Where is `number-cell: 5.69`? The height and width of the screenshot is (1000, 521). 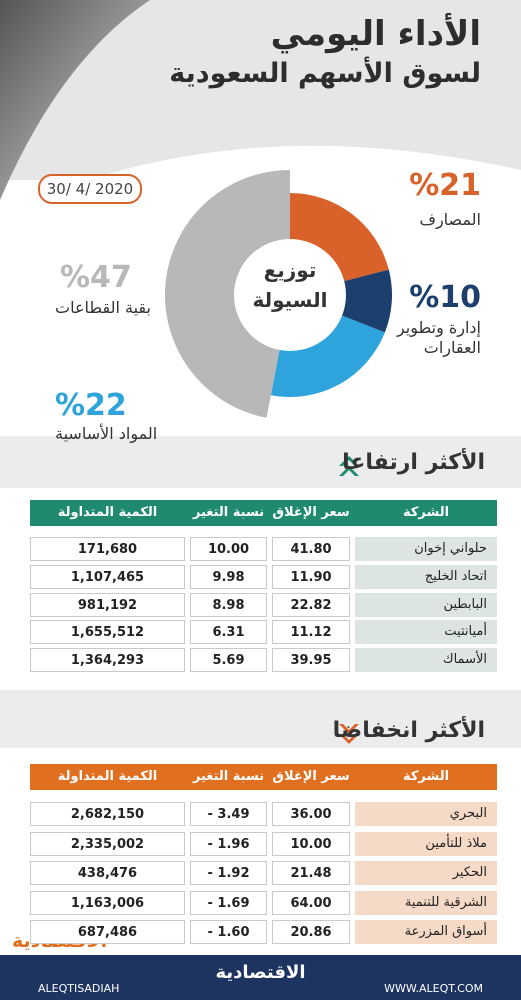 number-cell: 5.69 is located at coordinates (228, 660).